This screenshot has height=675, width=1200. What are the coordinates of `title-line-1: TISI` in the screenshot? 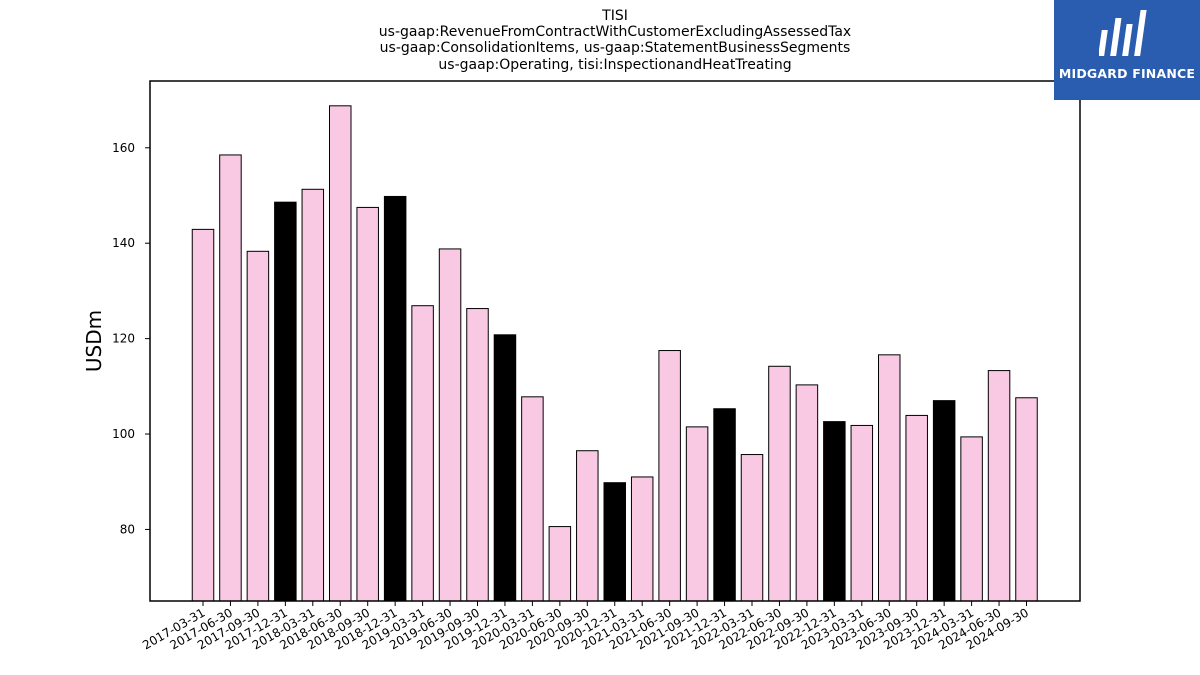 It's located at (614, 16).